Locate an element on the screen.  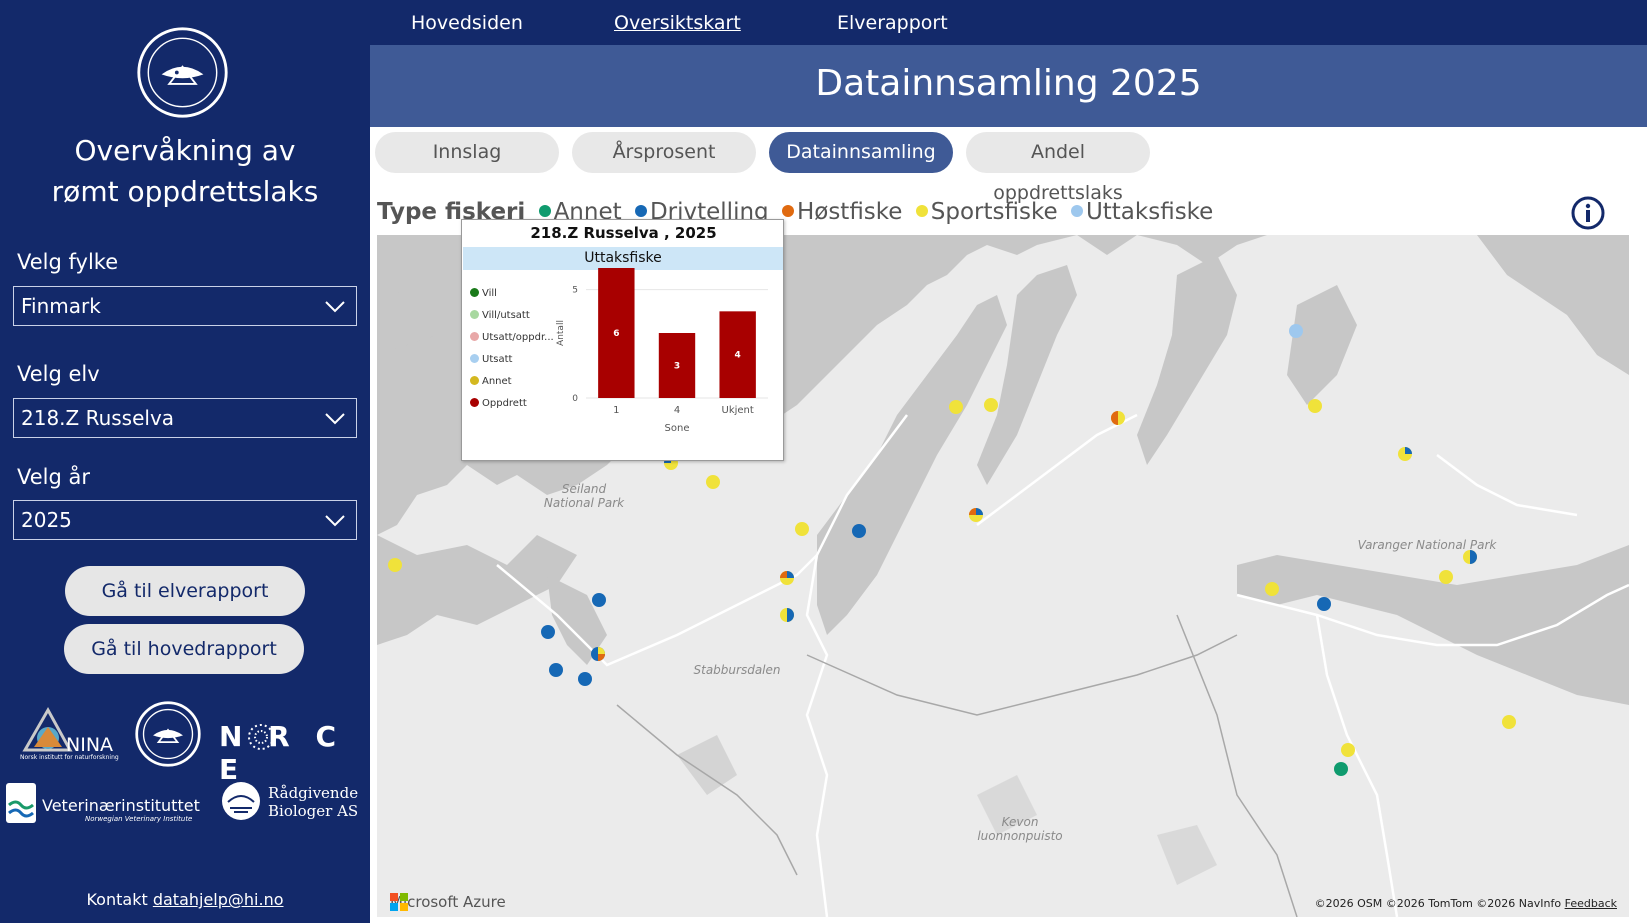
chart-x-tick: Ukjent is located at coordinates (738, 410).